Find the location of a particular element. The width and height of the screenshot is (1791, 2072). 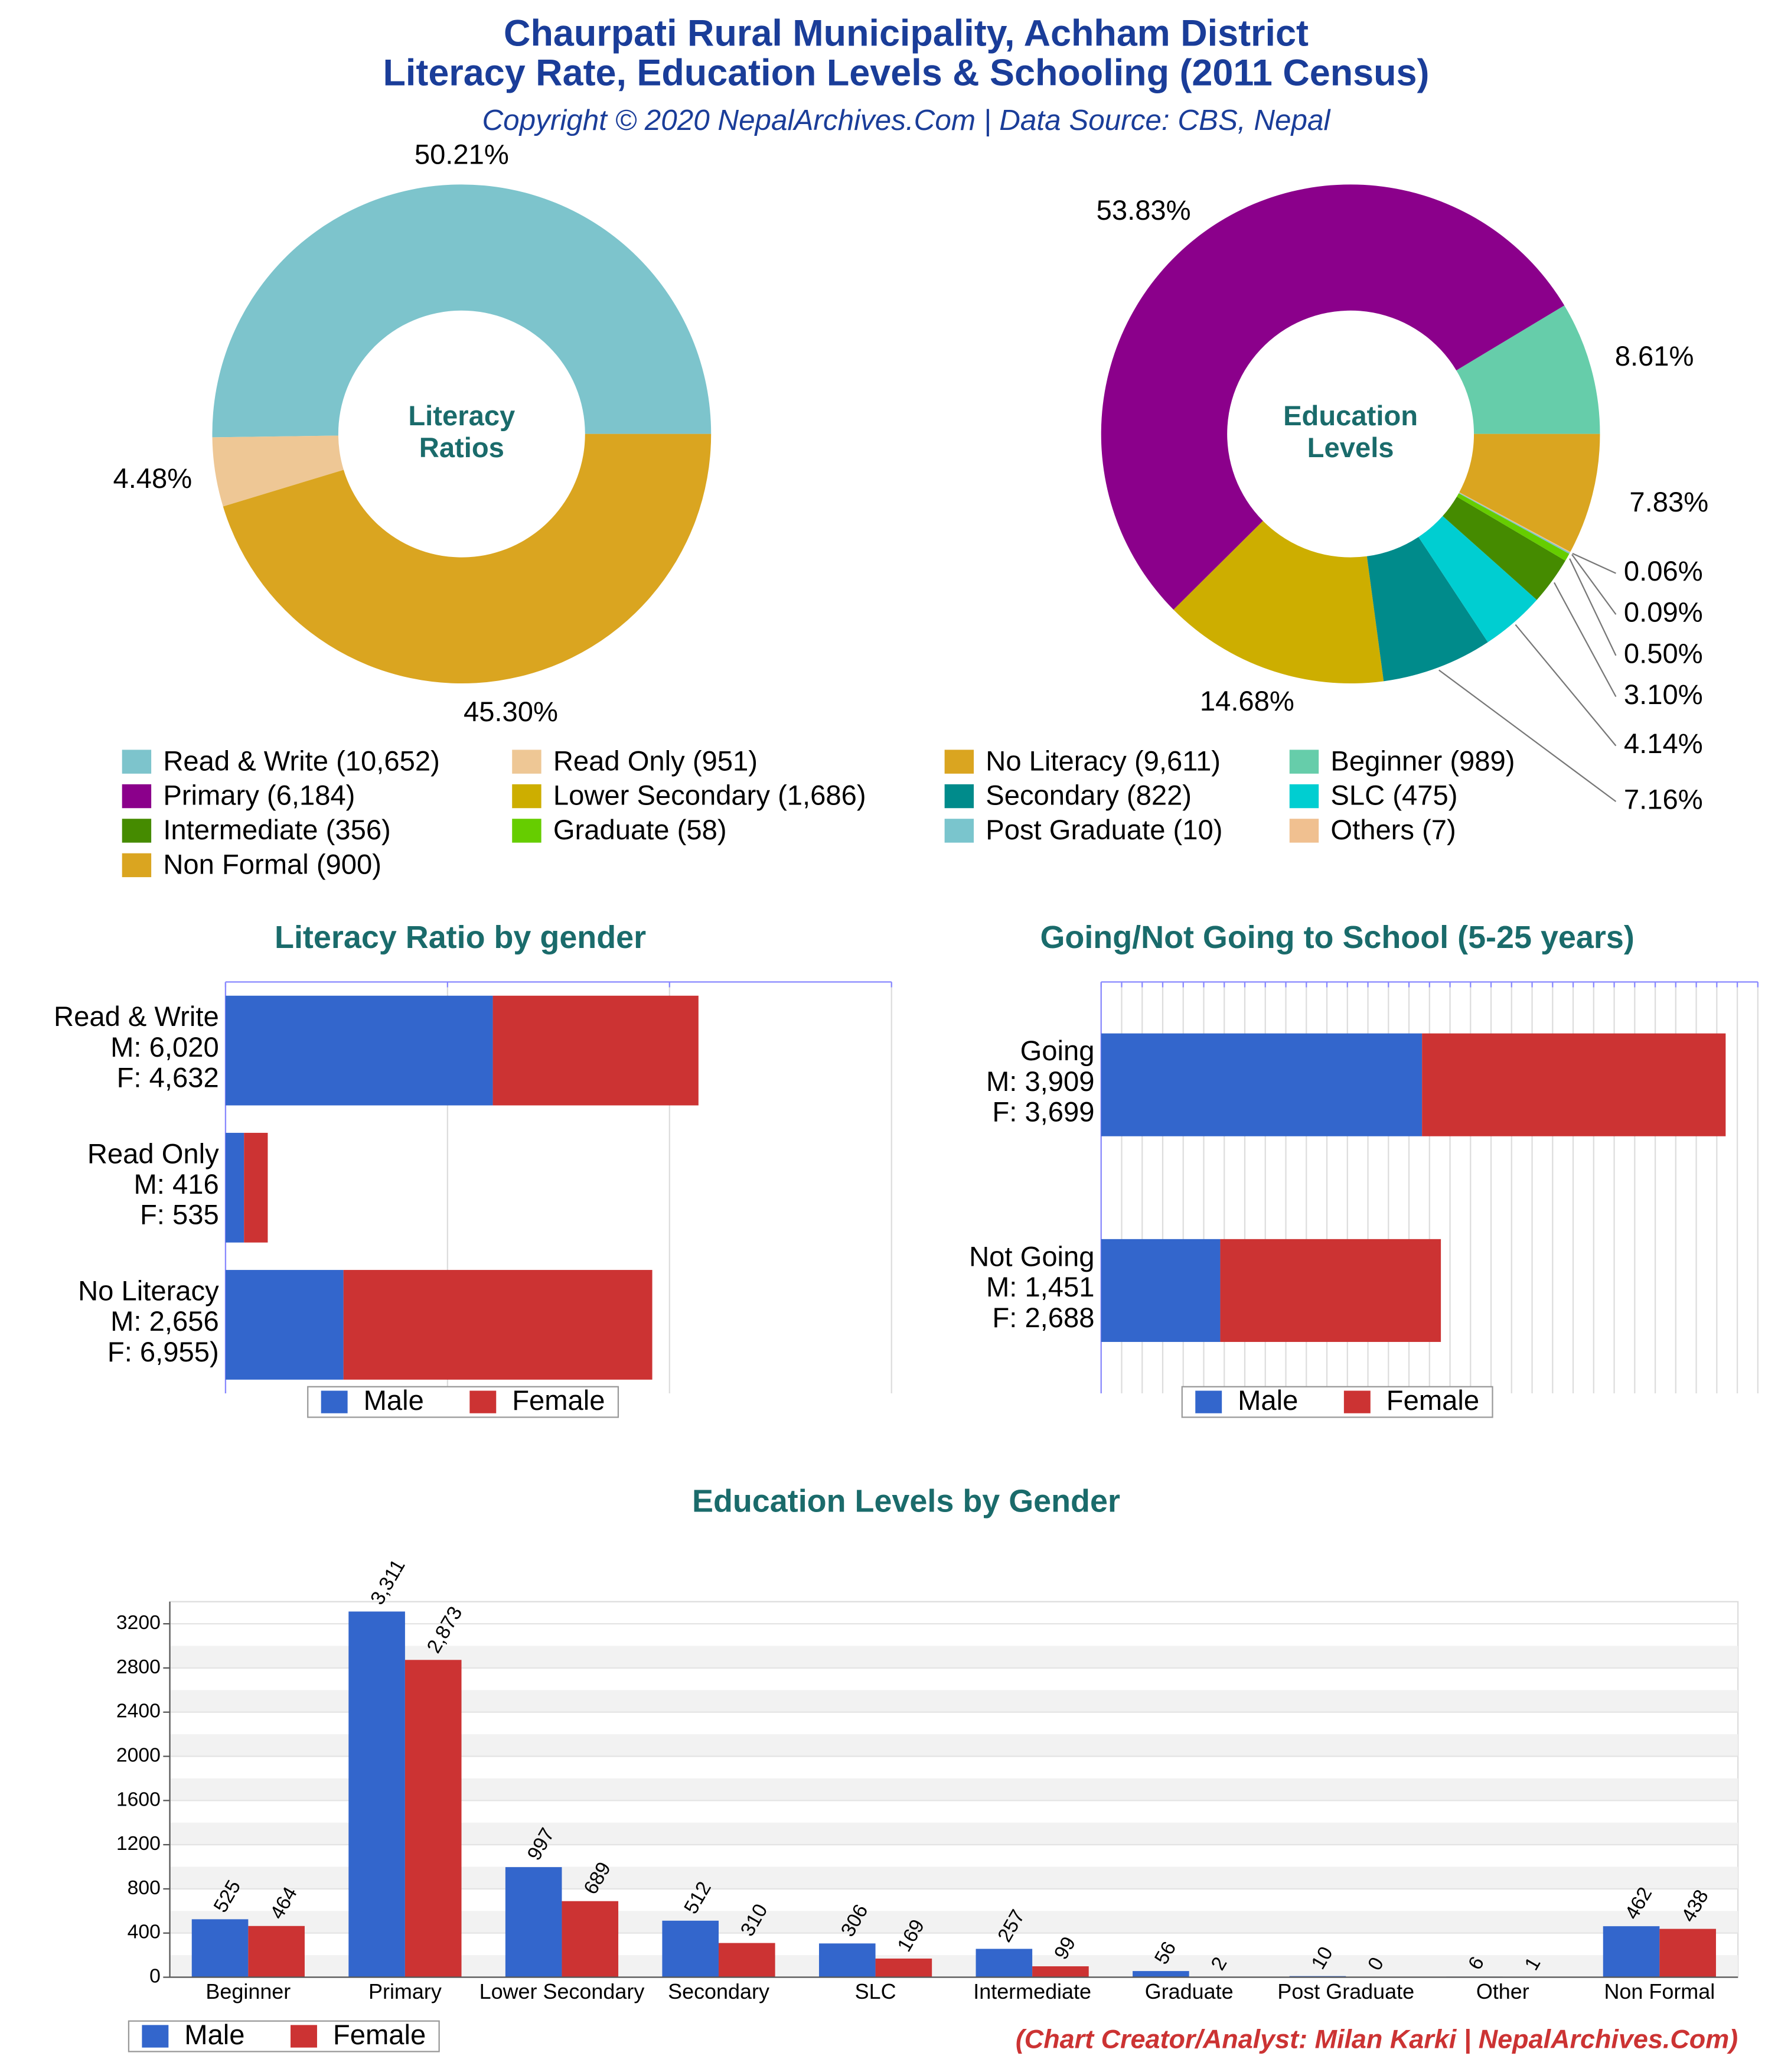

value-label: 45.30% is located at coordinates (511, 711).